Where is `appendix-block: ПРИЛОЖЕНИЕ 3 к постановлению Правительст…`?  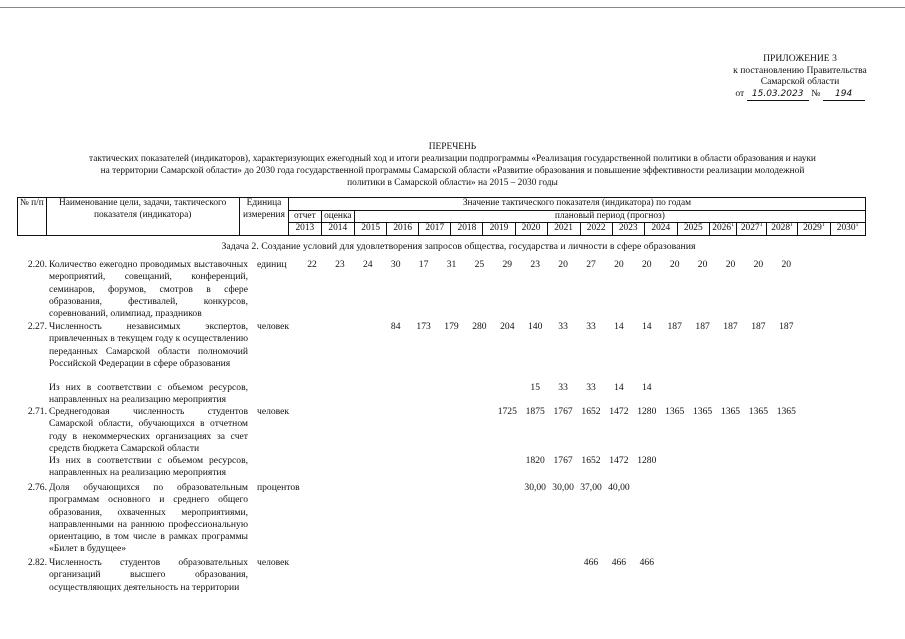 appendix-block: ПРИЛОЖЕНИЕ 3 к постановлению Правительст… is located at coordinates (800, 77).